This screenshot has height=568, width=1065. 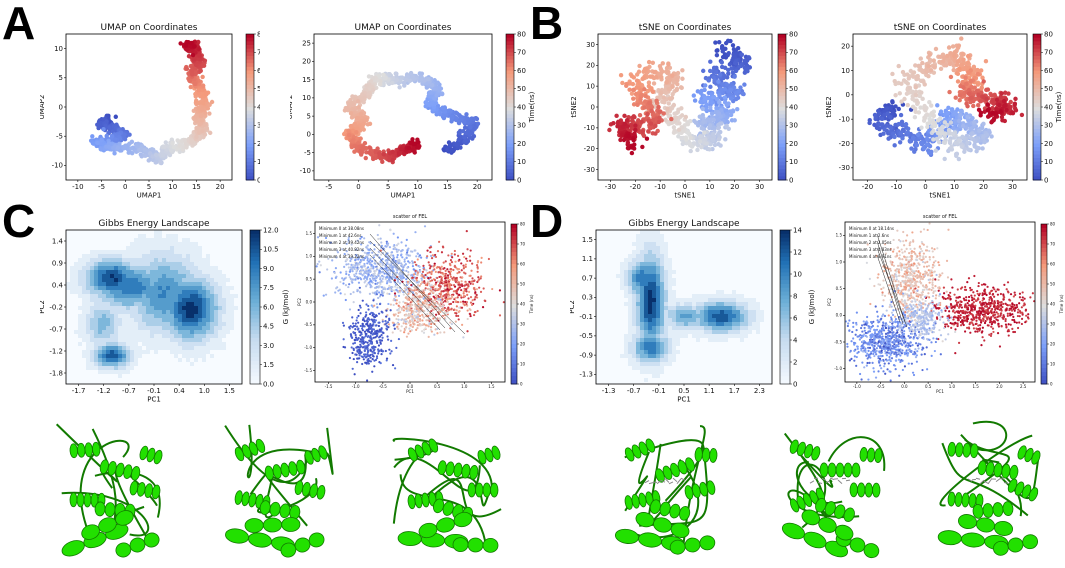 What do you see at coordinates (521, 107) in the screenshot?
I see `colorbar-tick-label: 40` at bounding box center [521, 107].